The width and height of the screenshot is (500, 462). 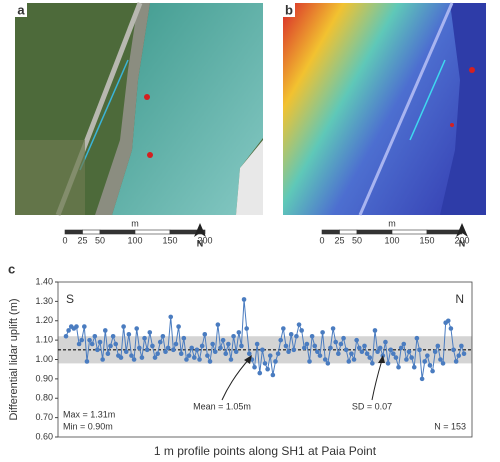 I want to click on y-tick-label: 1.40, so click(x=44, y=281).